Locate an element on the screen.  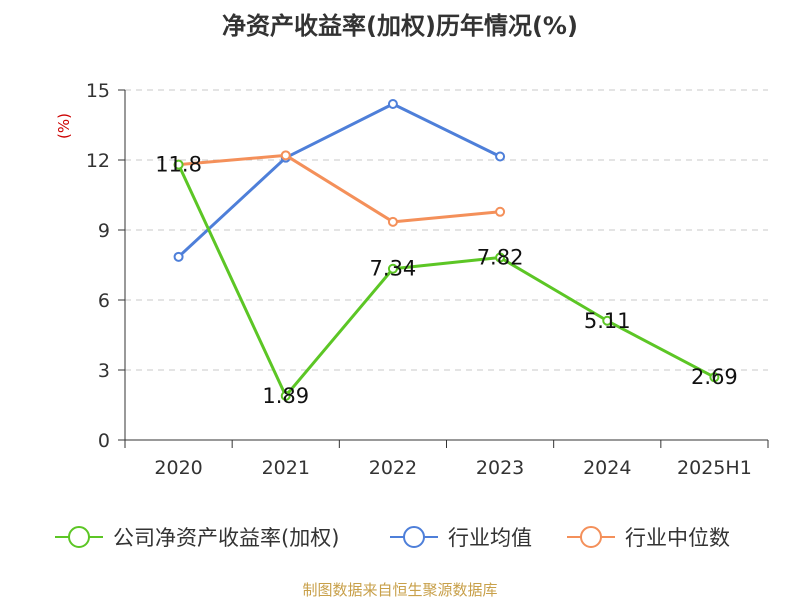
data-label: 1.89 is located at coordinates (285, 396).